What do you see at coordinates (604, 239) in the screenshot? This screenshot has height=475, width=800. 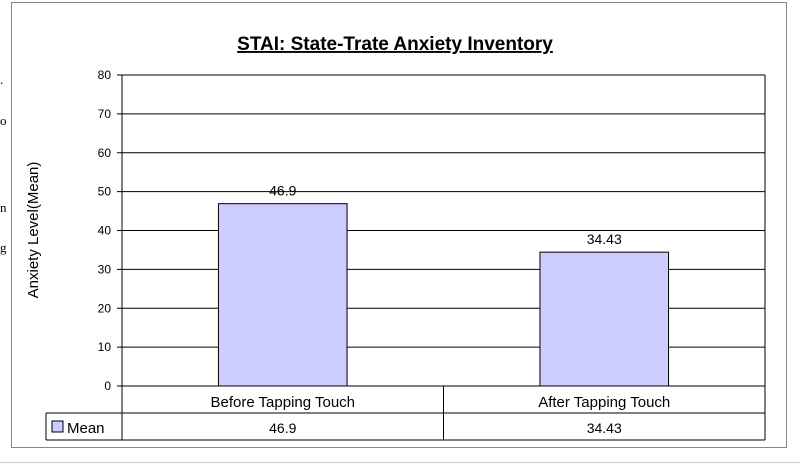 I see `data-label: 34.43` at bounding box center [604, 239].